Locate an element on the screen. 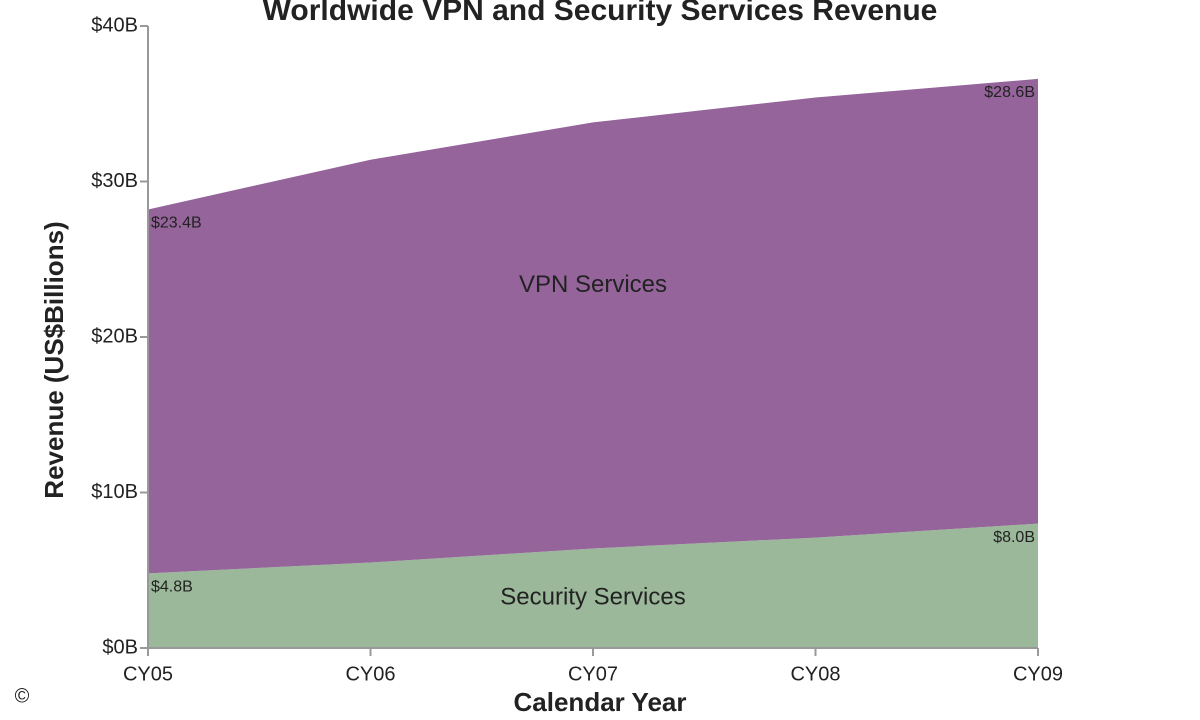  y-tick-label: $20B is located at coordinates (114, 336).